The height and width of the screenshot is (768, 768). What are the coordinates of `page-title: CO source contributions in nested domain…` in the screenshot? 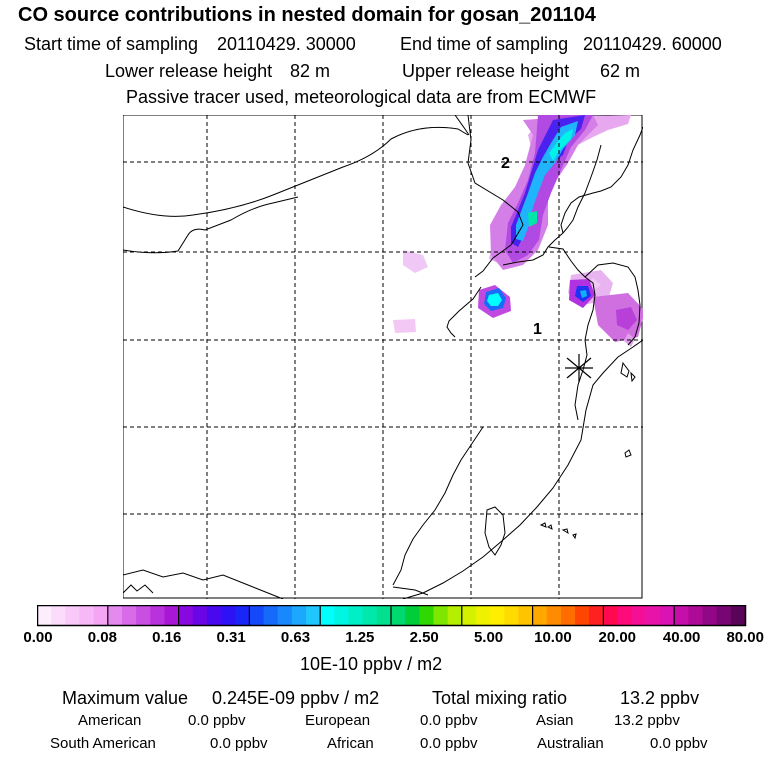 It's located at (307, 15).